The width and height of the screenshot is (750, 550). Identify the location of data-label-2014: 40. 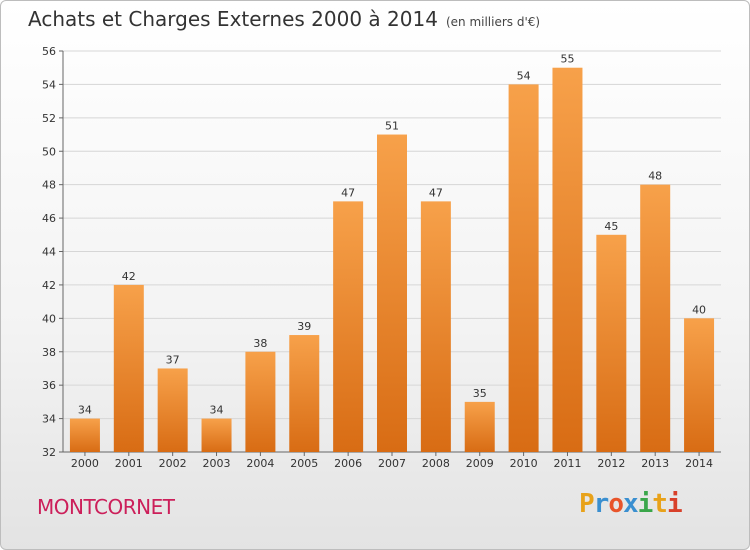
(699, 309).